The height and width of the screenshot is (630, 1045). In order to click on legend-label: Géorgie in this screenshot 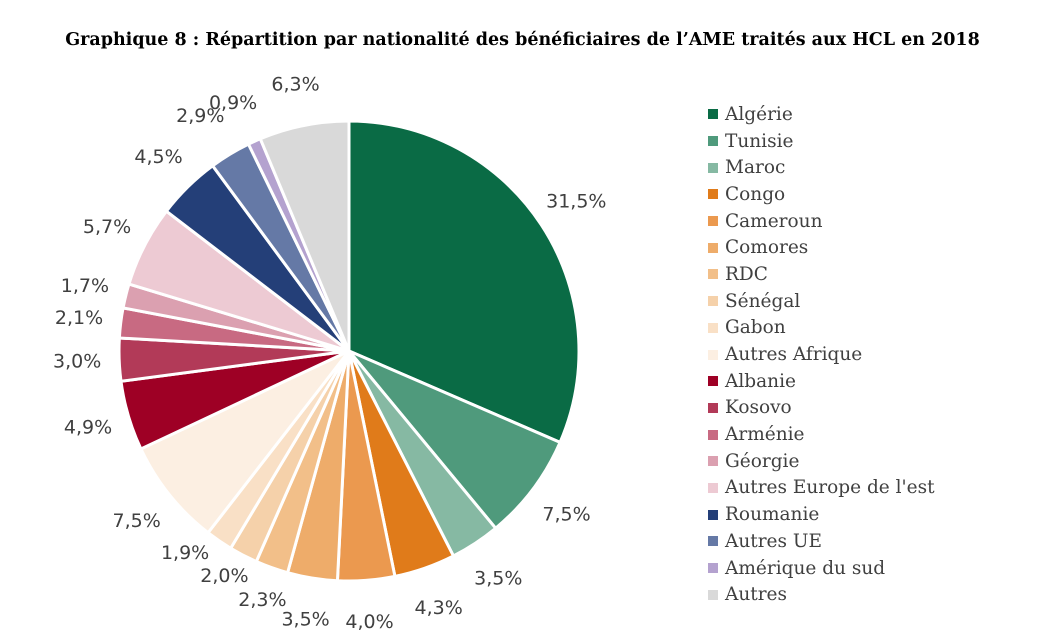, I will do `click(762, 461)`.